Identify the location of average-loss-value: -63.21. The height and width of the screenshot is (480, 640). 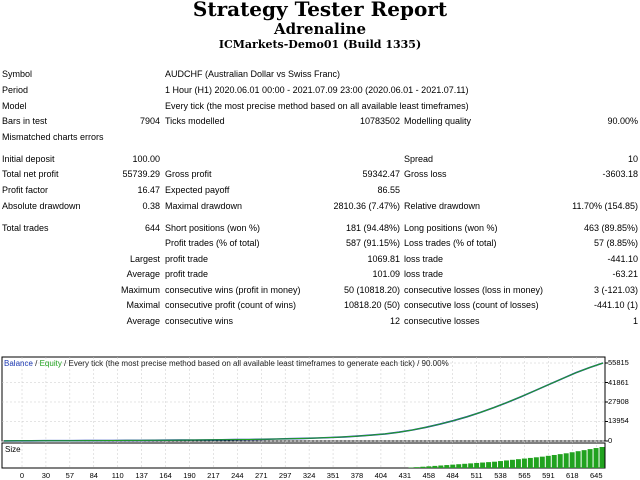
(625, 274).